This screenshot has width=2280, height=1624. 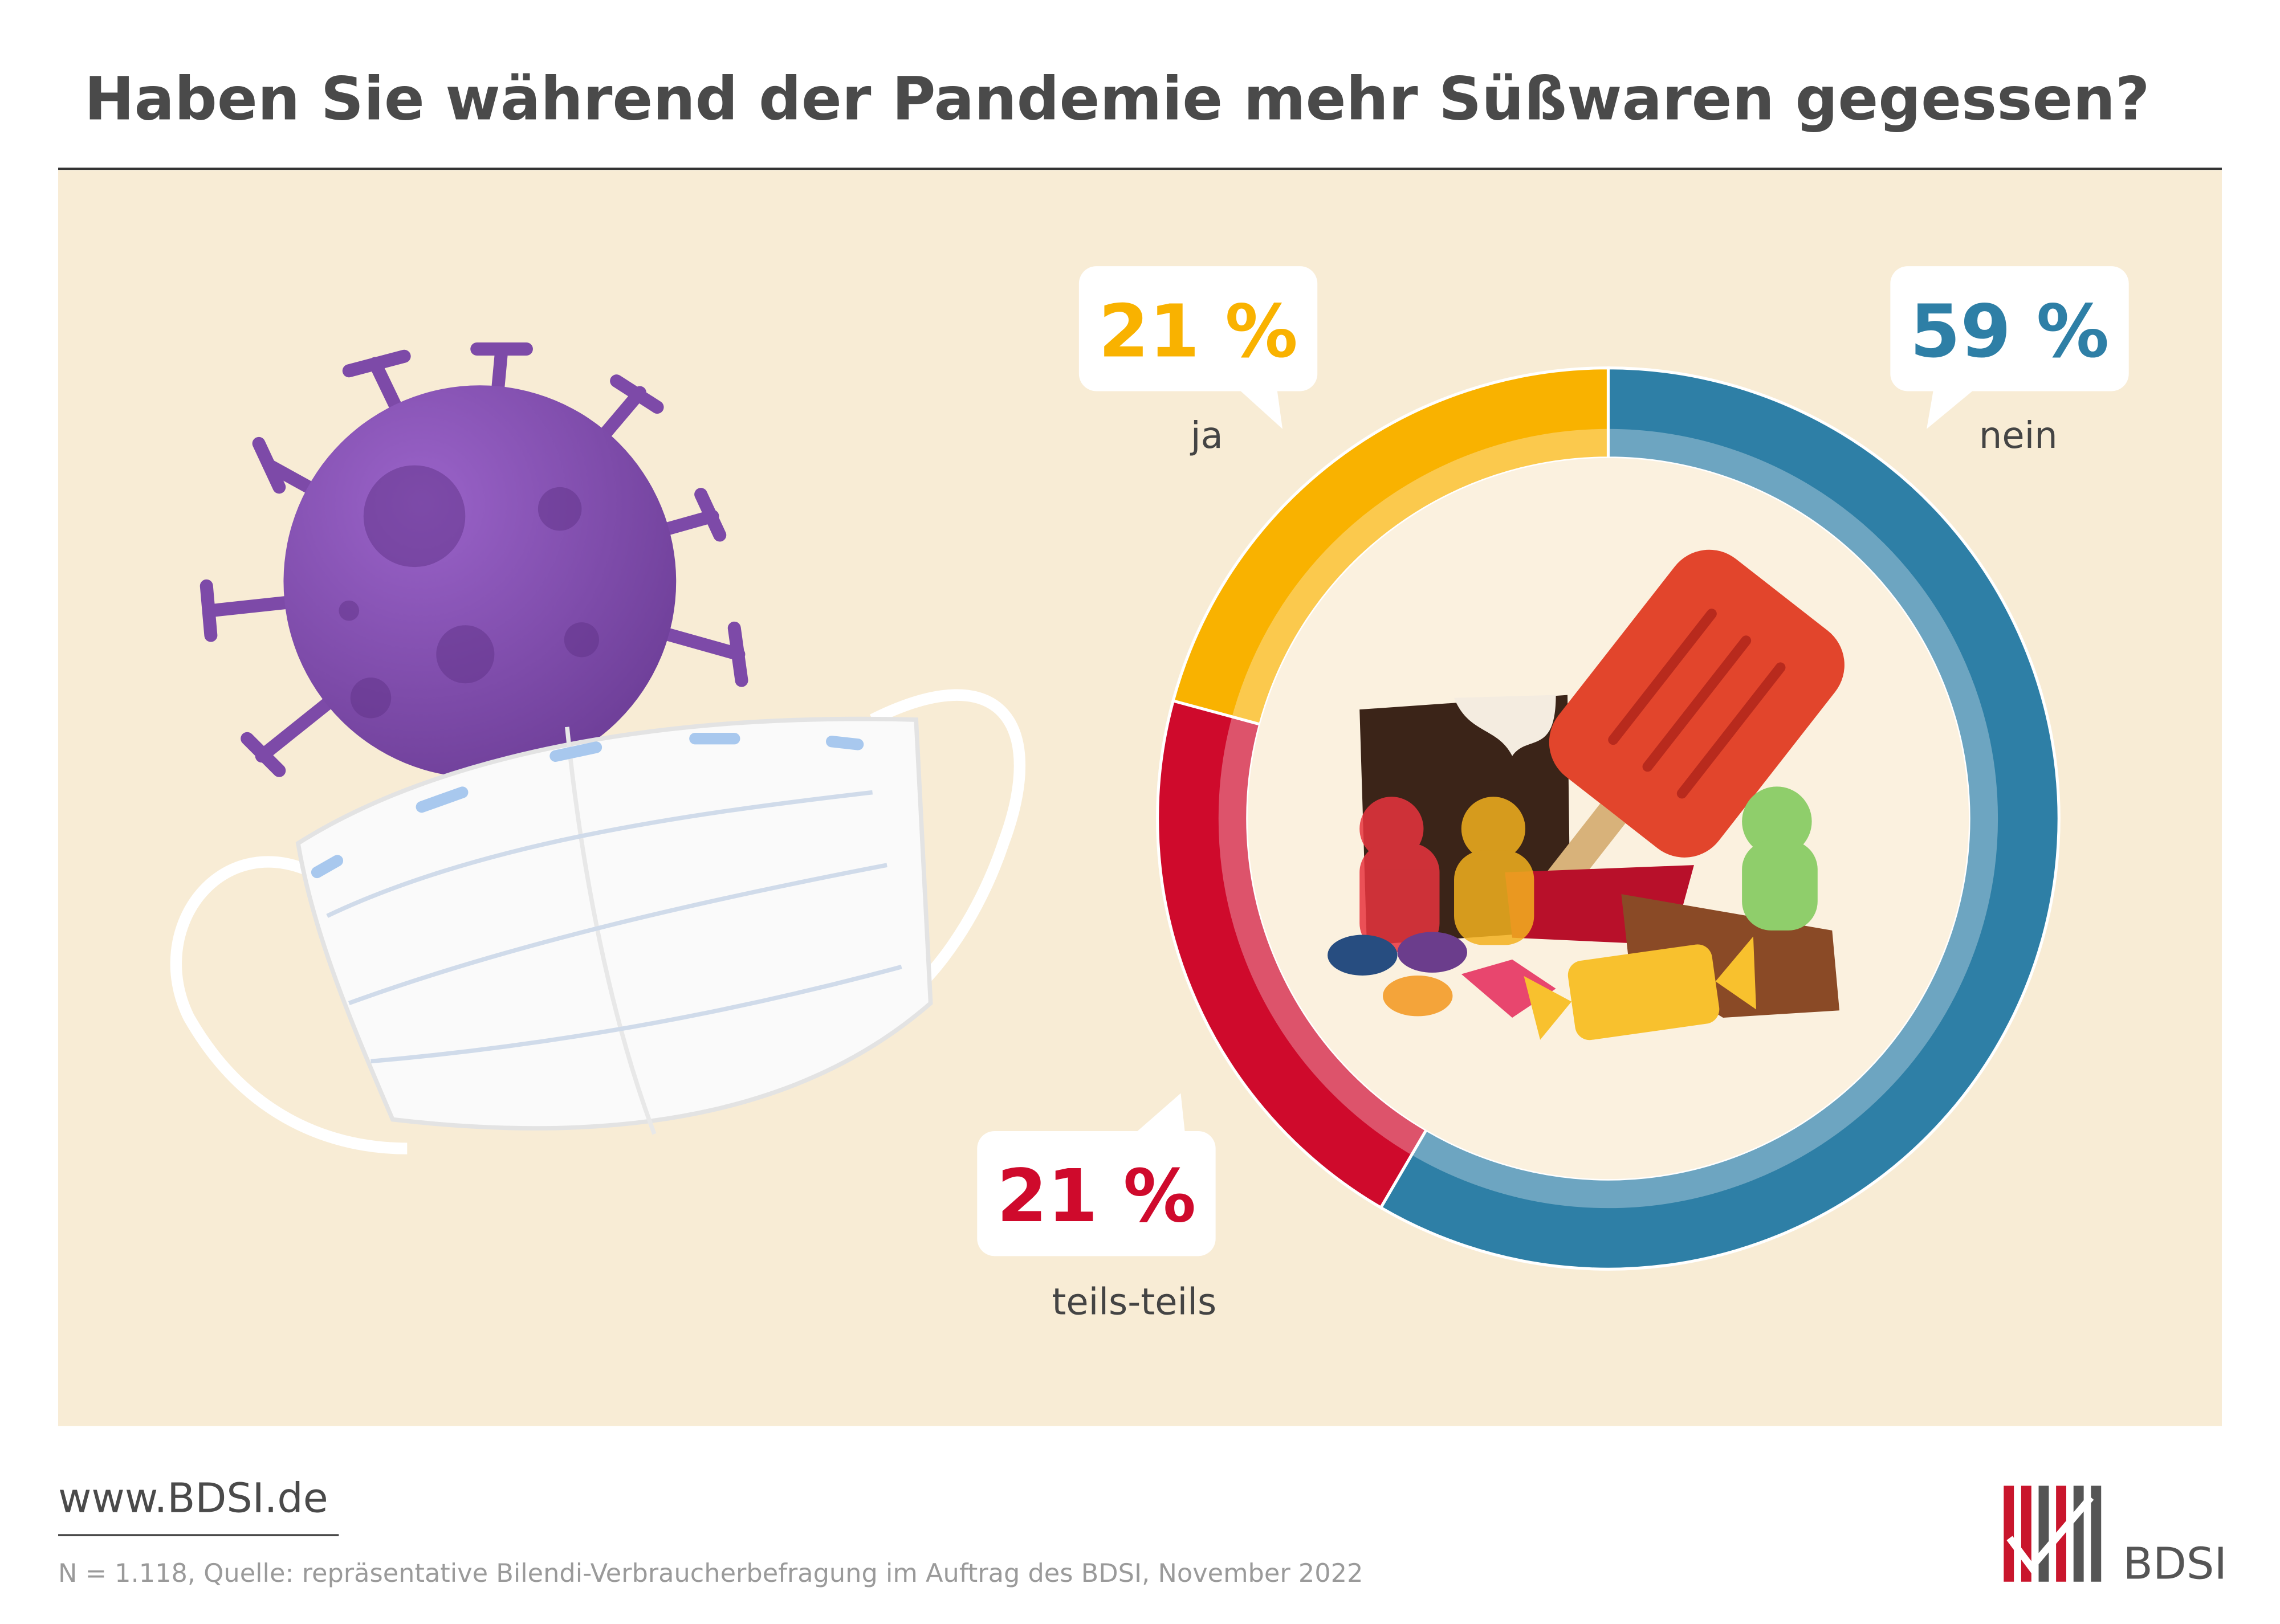 I want to click on category-label: teils-teils, so click(x=1134, y=1302).